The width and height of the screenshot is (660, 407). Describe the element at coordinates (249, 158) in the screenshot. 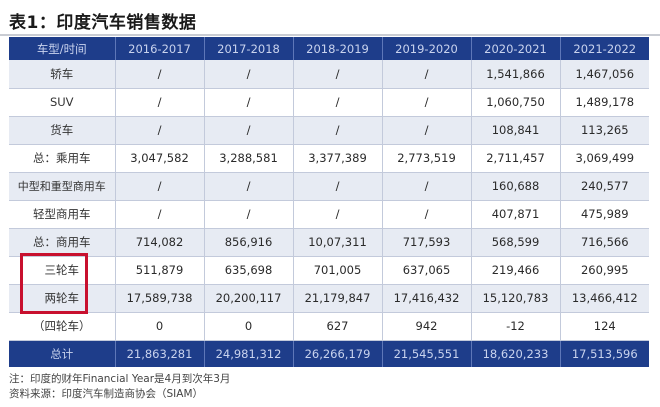

I see `table-cell: 3,288,581` at that location.